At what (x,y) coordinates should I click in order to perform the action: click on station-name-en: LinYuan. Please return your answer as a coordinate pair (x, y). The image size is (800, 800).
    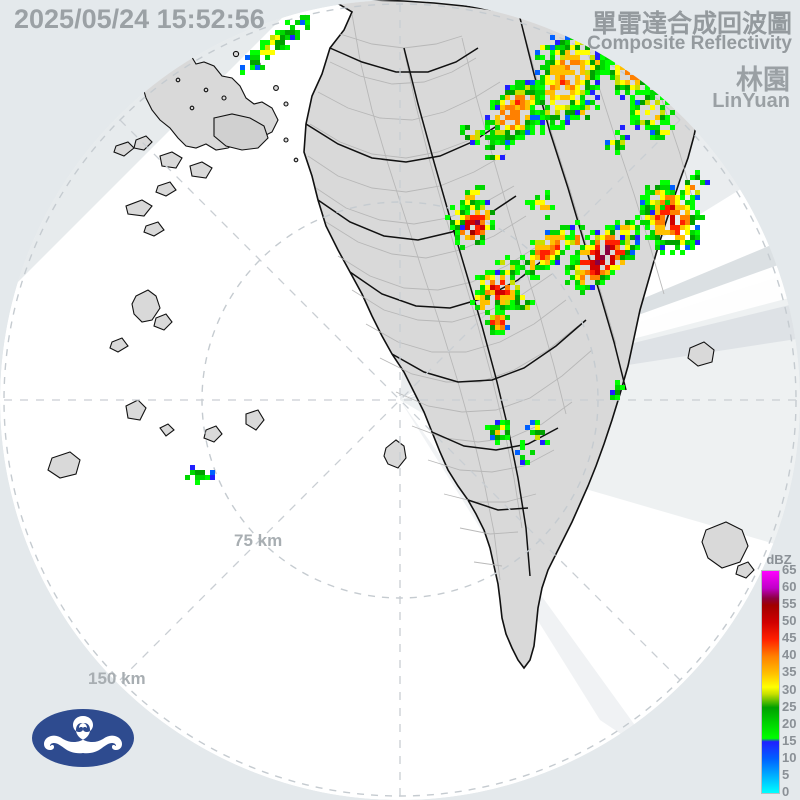
    Looking at the image, I should click on (751, 101).